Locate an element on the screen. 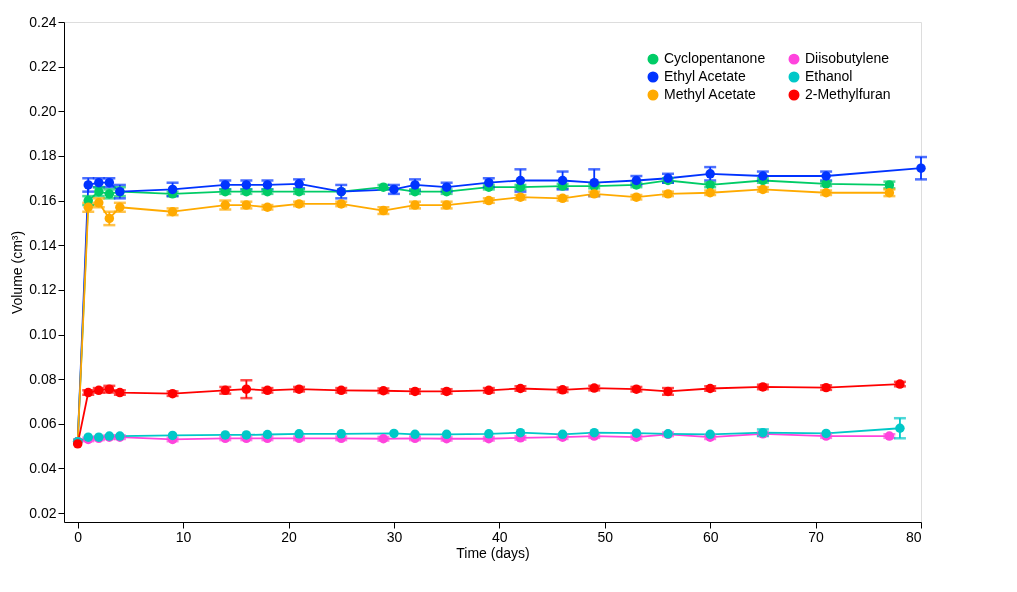  legend-label: Diisobutylene is located at coordinates (847, 58).